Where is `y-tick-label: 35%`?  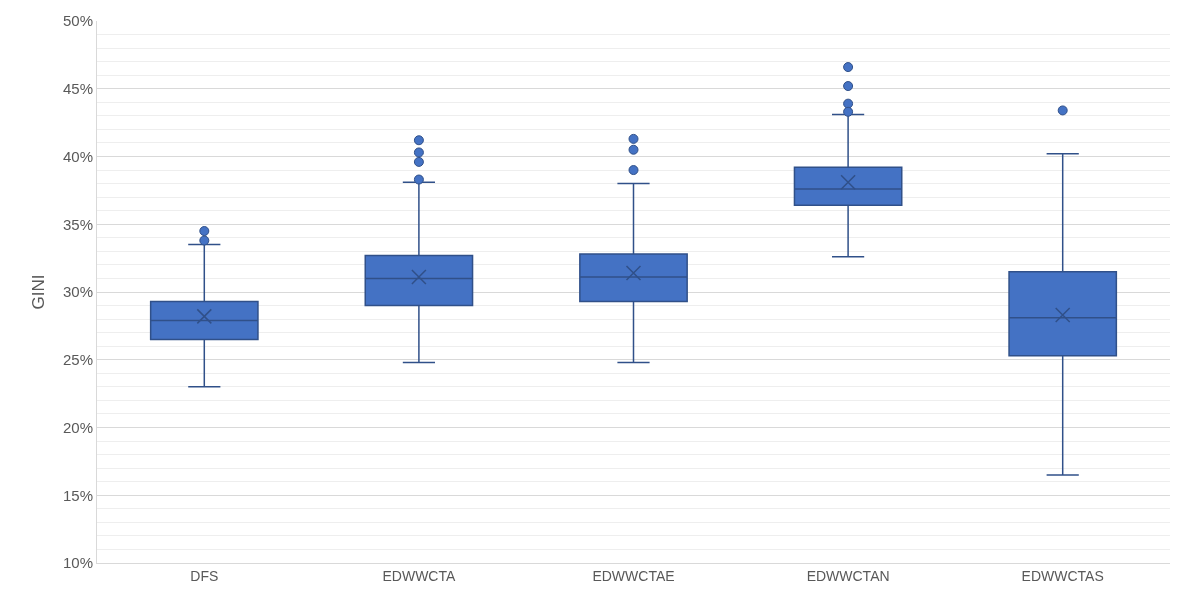
y-tick-label: 35% is located at coordinates (77, 224).